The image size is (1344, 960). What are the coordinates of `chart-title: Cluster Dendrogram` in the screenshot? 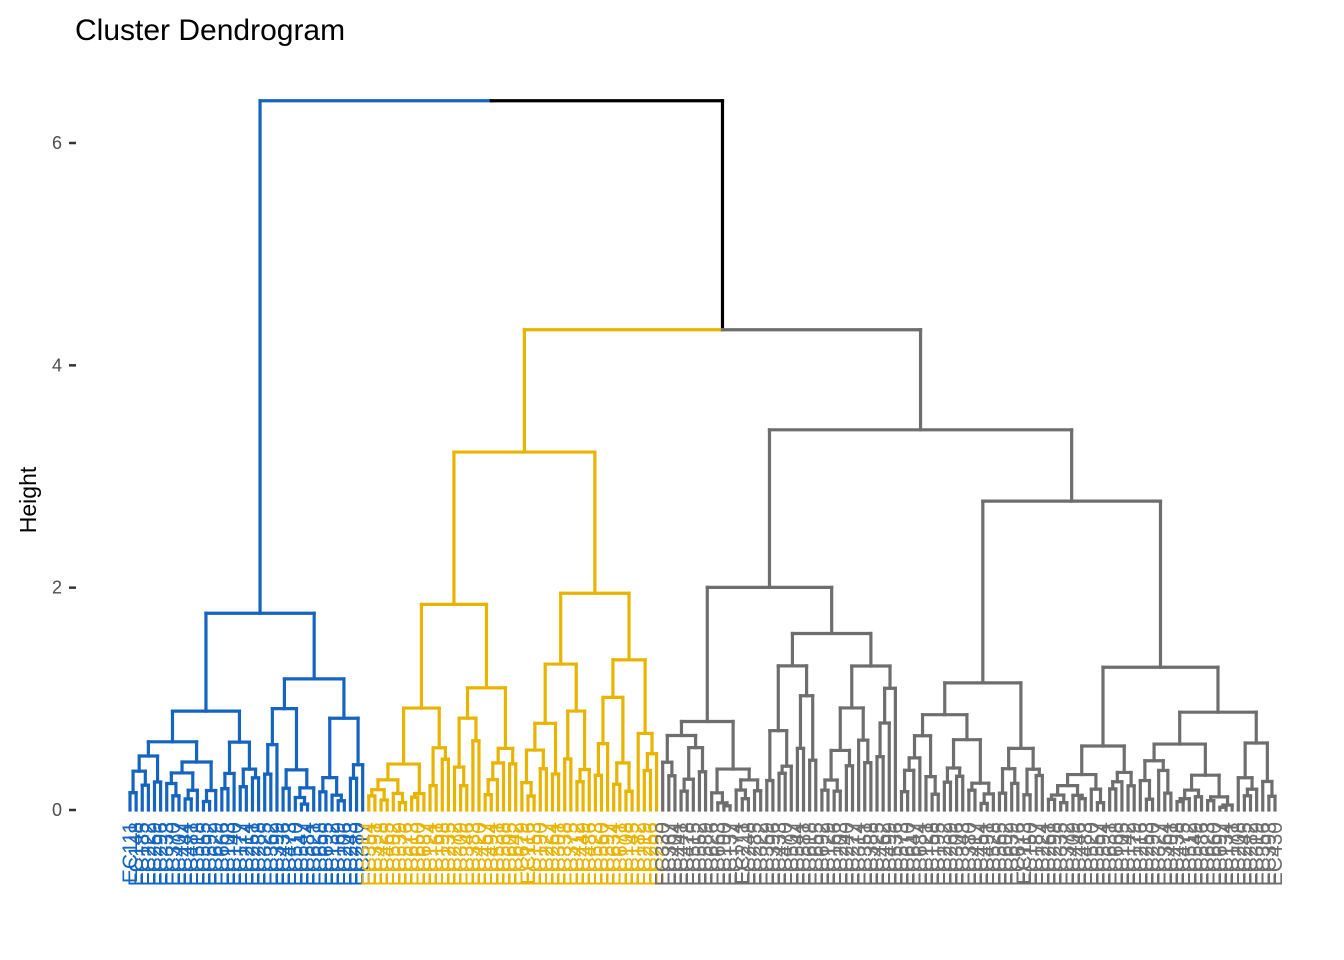 It's located at (210, 30).